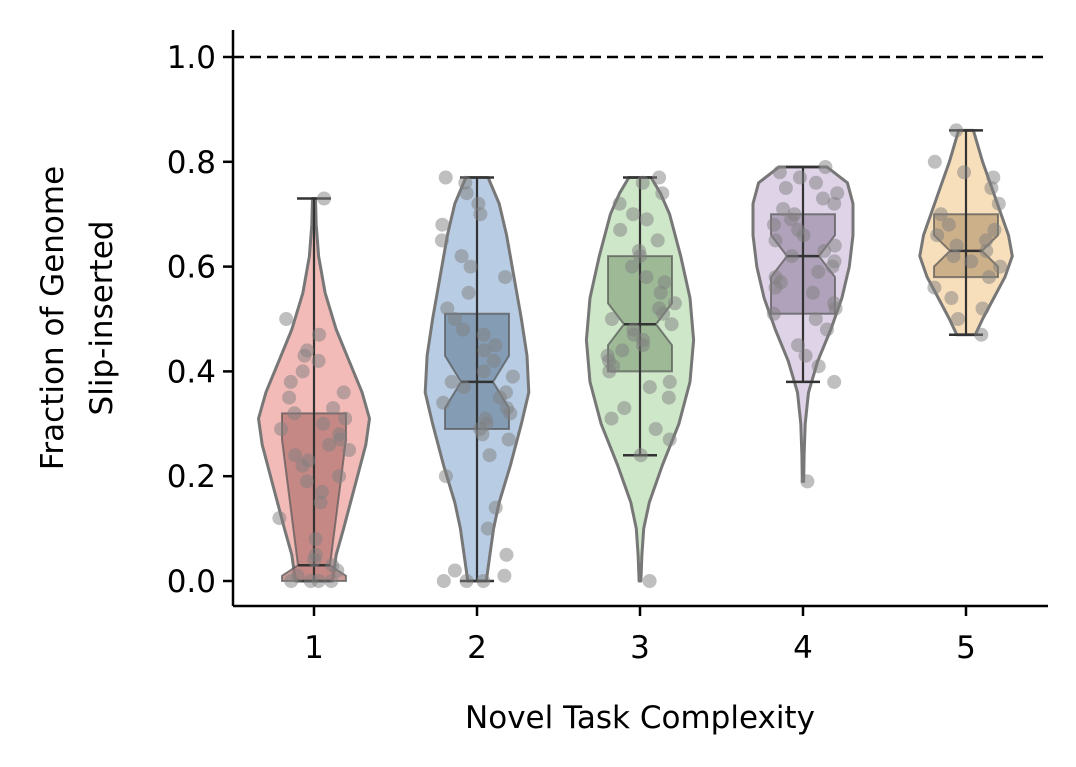  I want to click on x-axis-title: Novel Task Complexity, so click(640, 718).